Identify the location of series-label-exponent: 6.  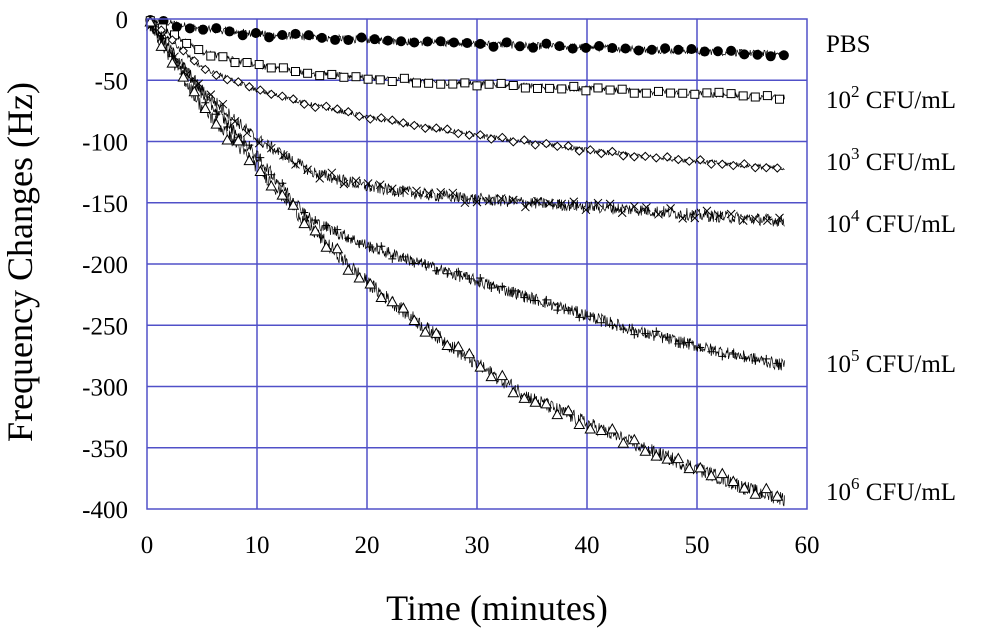
(855, 483).